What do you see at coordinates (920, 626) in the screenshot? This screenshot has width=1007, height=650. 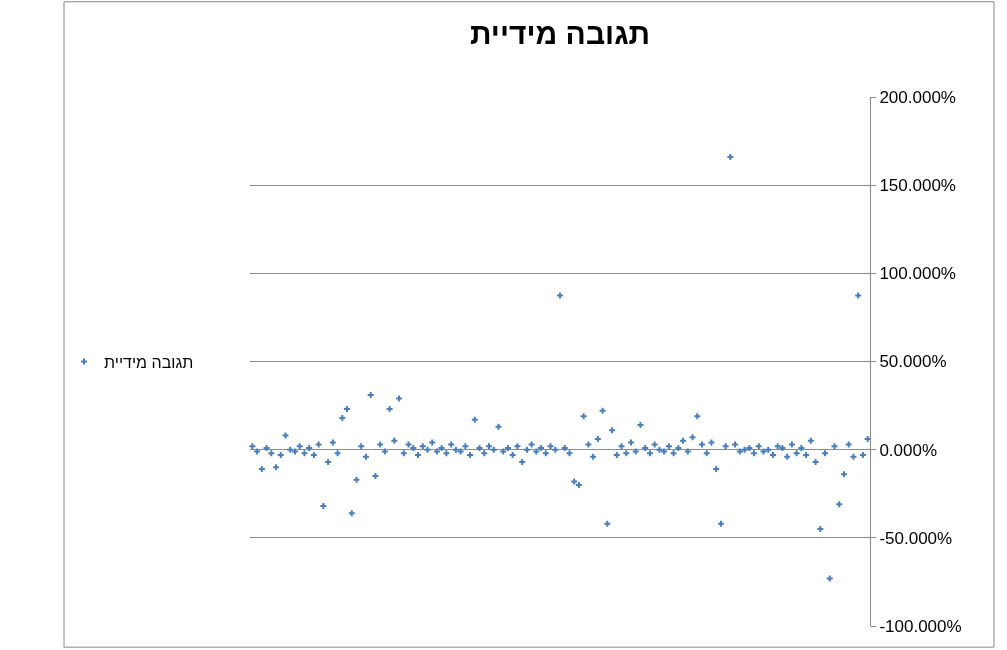 I see `y-tick-label: -100.000%` at bounding box center [920, 626].